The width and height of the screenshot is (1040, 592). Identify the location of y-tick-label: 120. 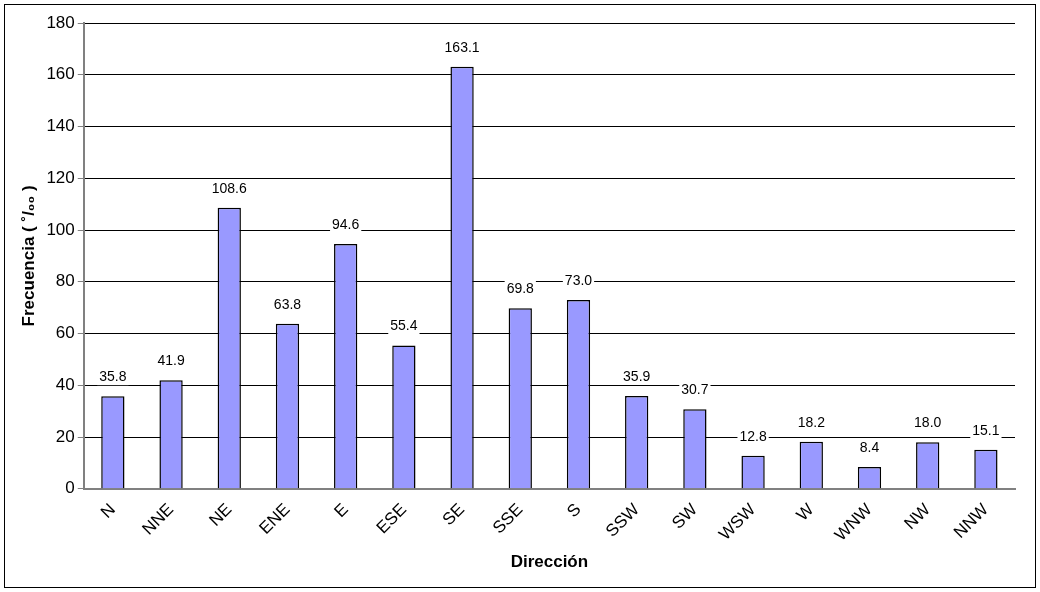
(60, 177).